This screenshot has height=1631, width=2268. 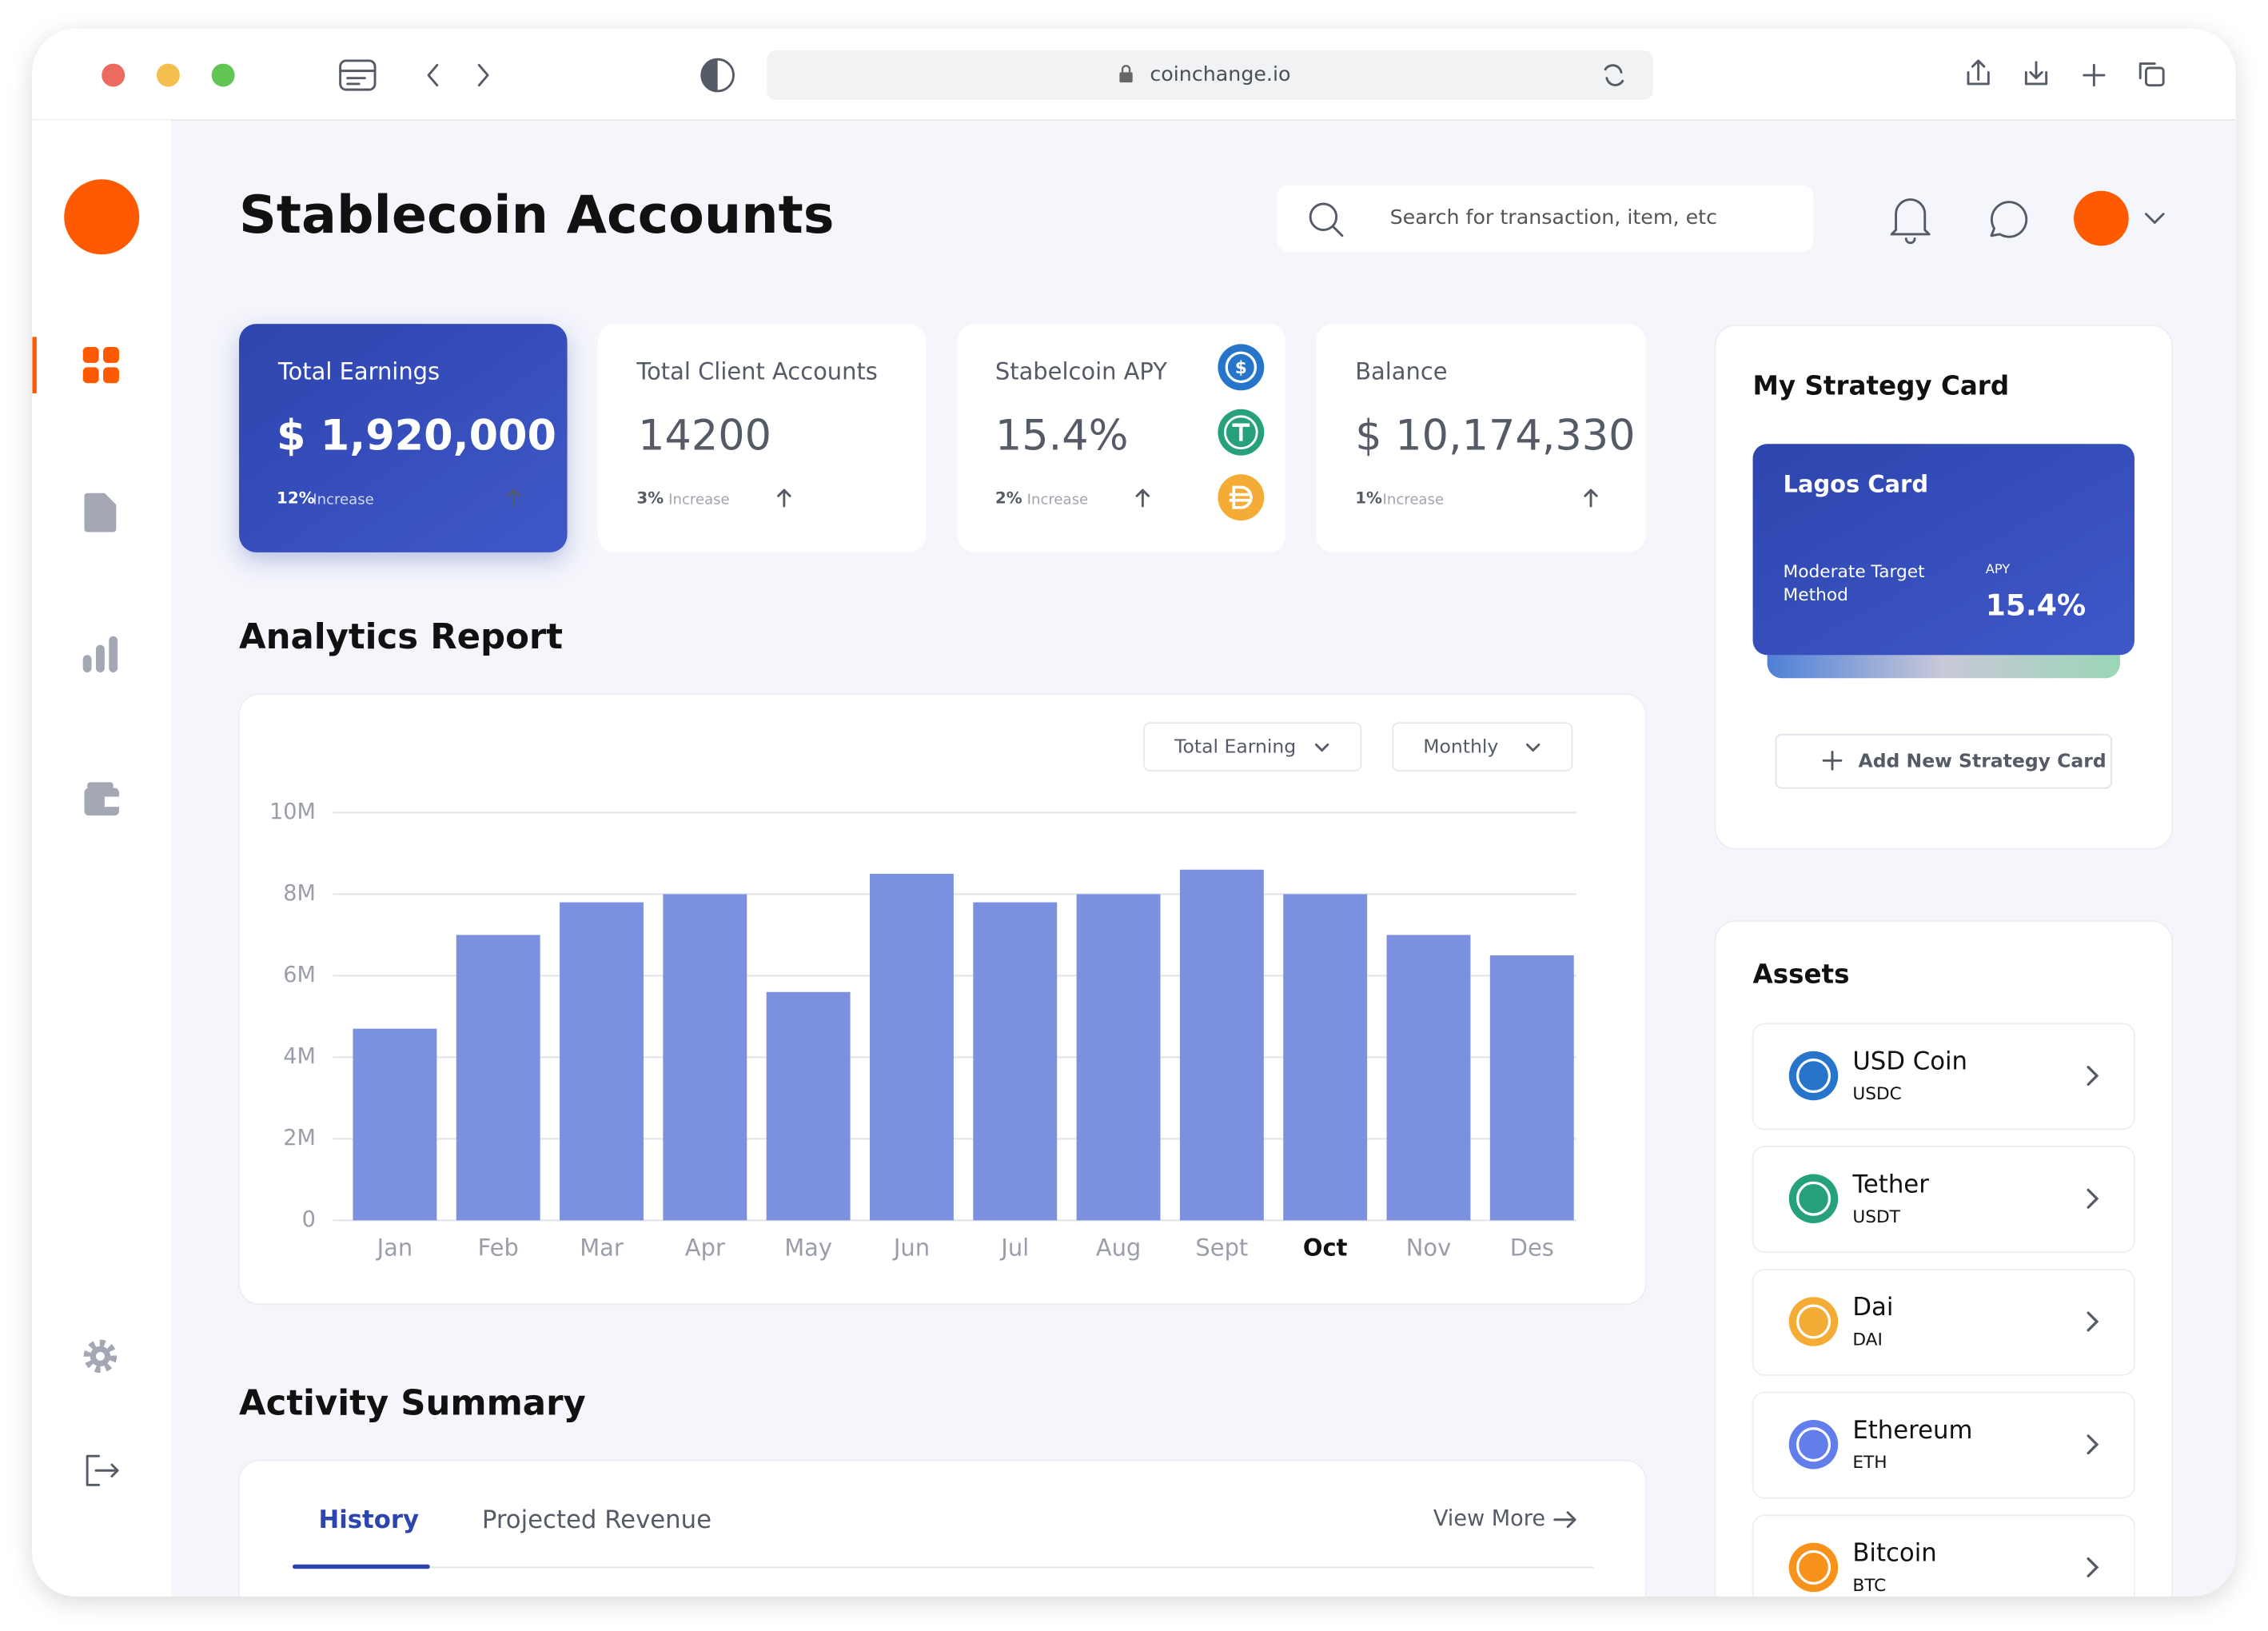 What do you see at coordinates (1943, 1077) in the screenshot?
I see `asset-row: USD Coin USDC` at bounding box center [1943, 1077].